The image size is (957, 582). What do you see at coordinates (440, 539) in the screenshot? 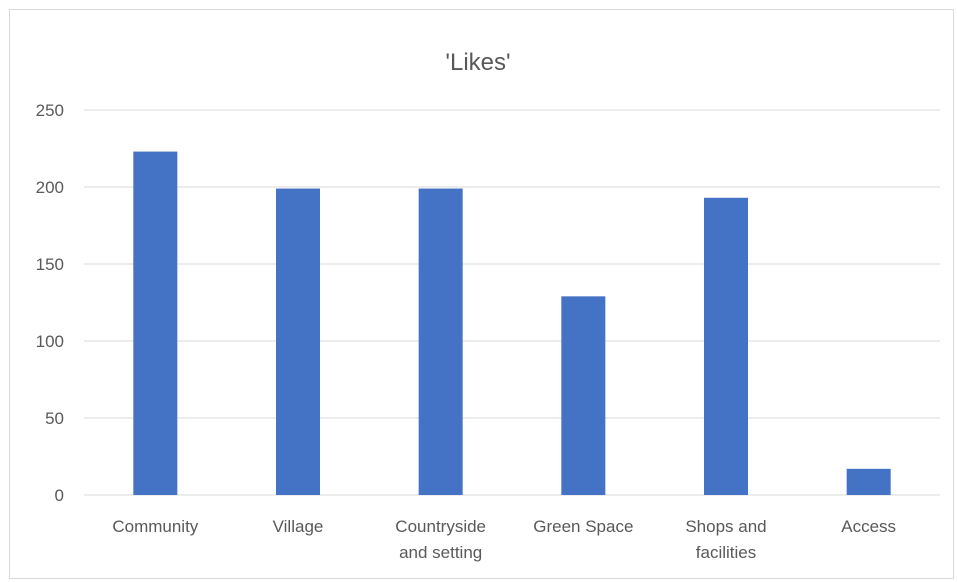
I see `x-category-label: Countryside and setting` at bounding box center [440, 539].